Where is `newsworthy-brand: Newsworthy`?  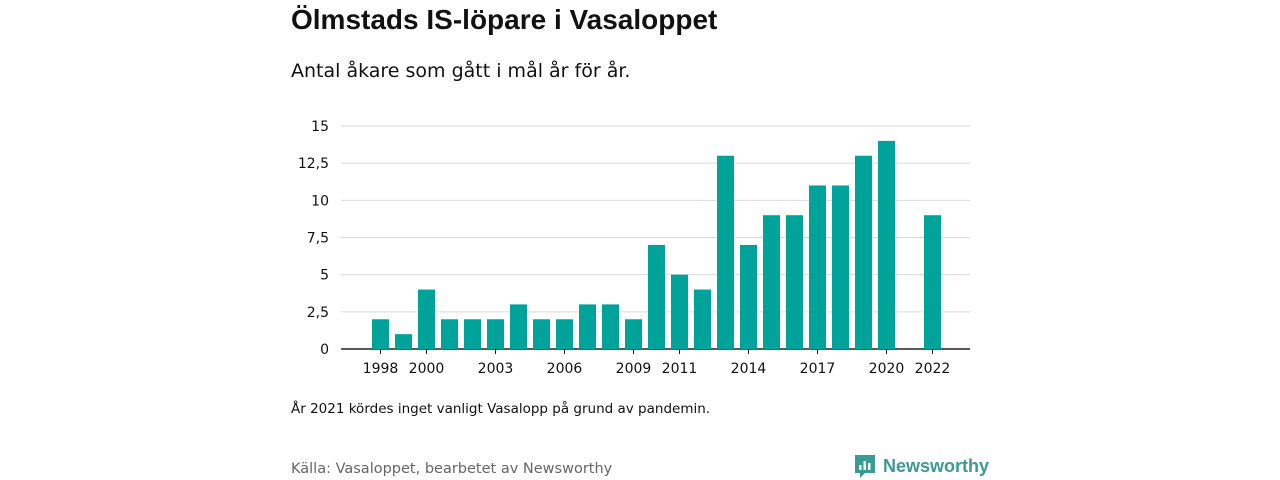
newsworthy-brand: Newsworthy is located at coordinates (921, 466).